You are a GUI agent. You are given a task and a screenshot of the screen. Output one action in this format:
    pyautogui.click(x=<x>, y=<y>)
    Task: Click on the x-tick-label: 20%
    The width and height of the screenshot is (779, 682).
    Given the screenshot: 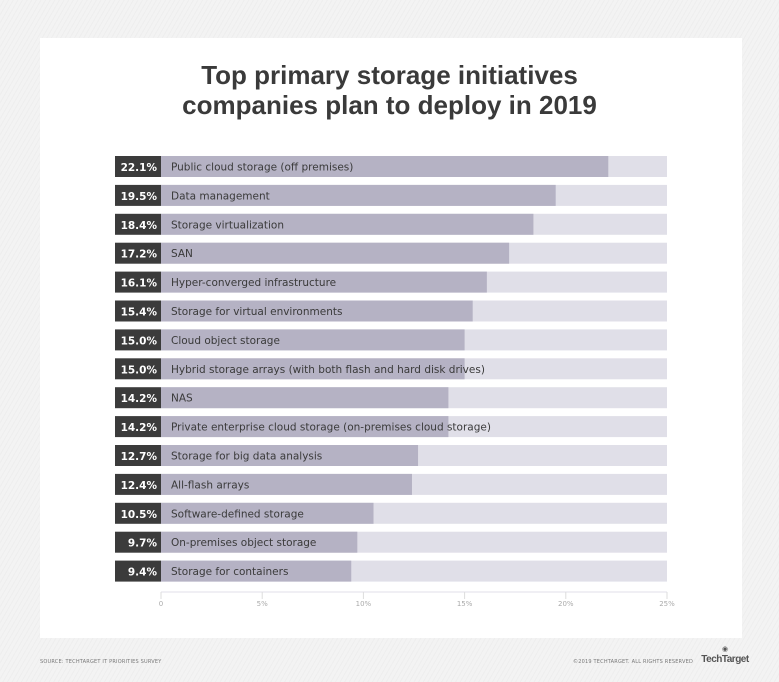 What is the action you would take?
    pyautogui.click(x=566, y=604)
    